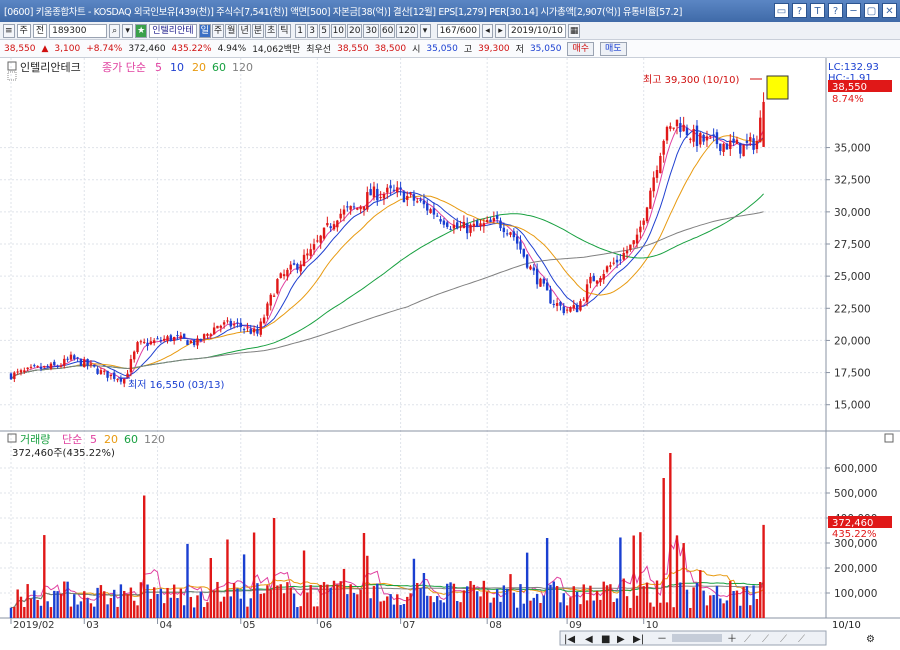  I want to click on close-icon: ✕, so click(889, 10).